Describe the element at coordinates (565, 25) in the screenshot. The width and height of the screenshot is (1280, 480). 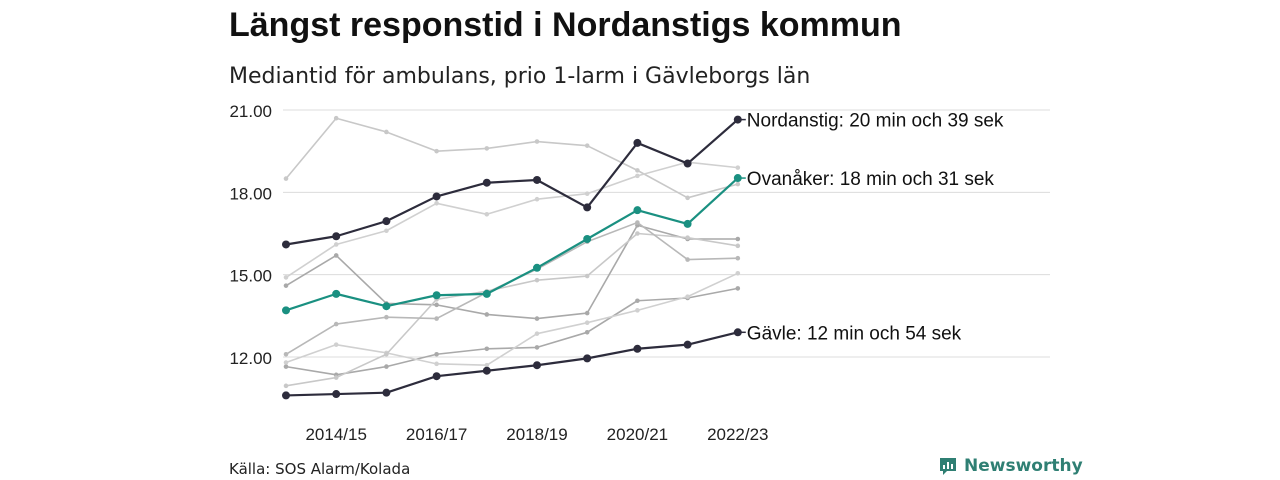
I see `chart-title: Längst responstid i Nordanstigs kommun` at that location.